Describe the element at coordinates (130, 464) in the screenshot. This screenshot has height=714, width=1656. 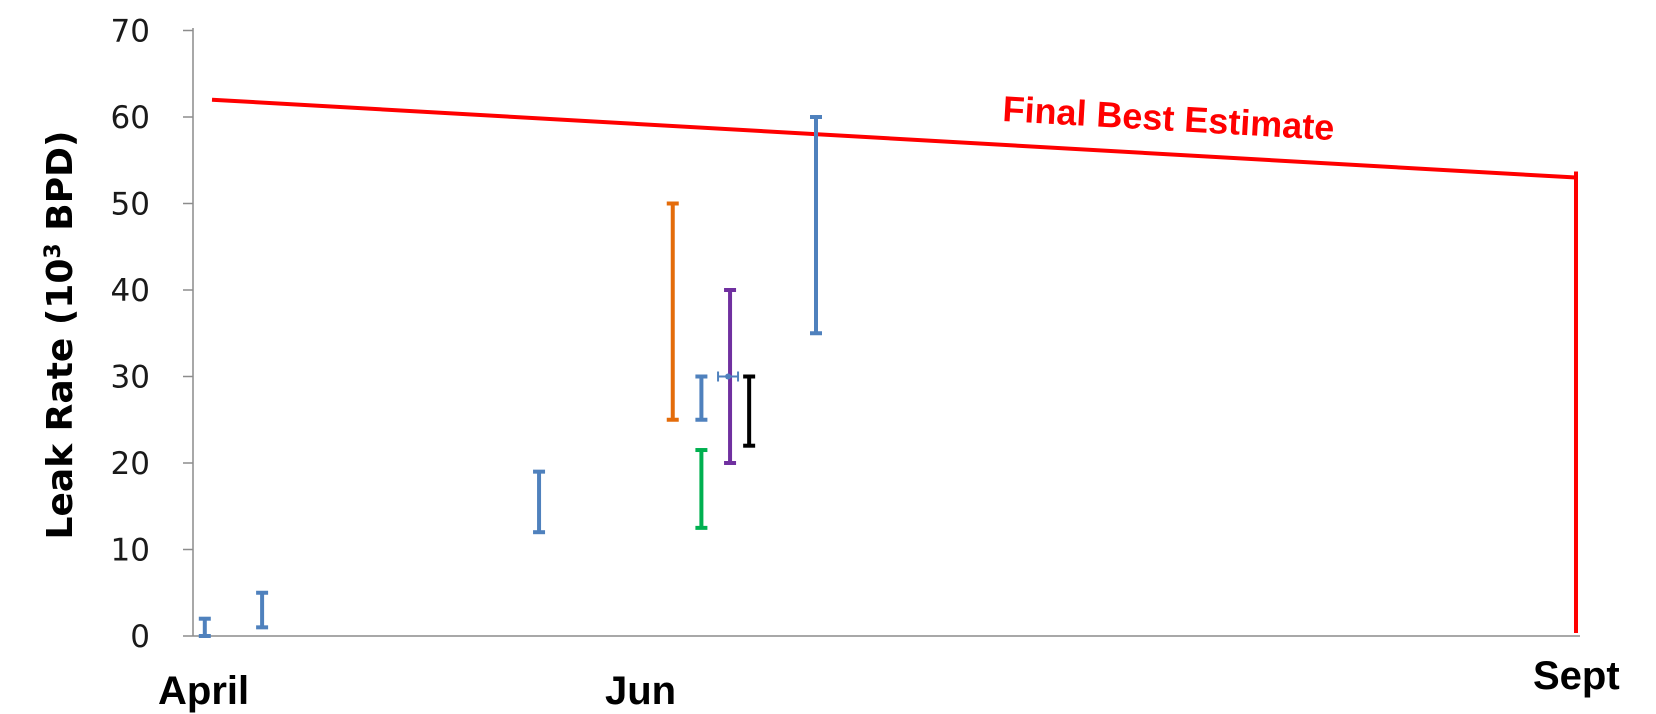
I see `y-tick-label: 20` at that location.